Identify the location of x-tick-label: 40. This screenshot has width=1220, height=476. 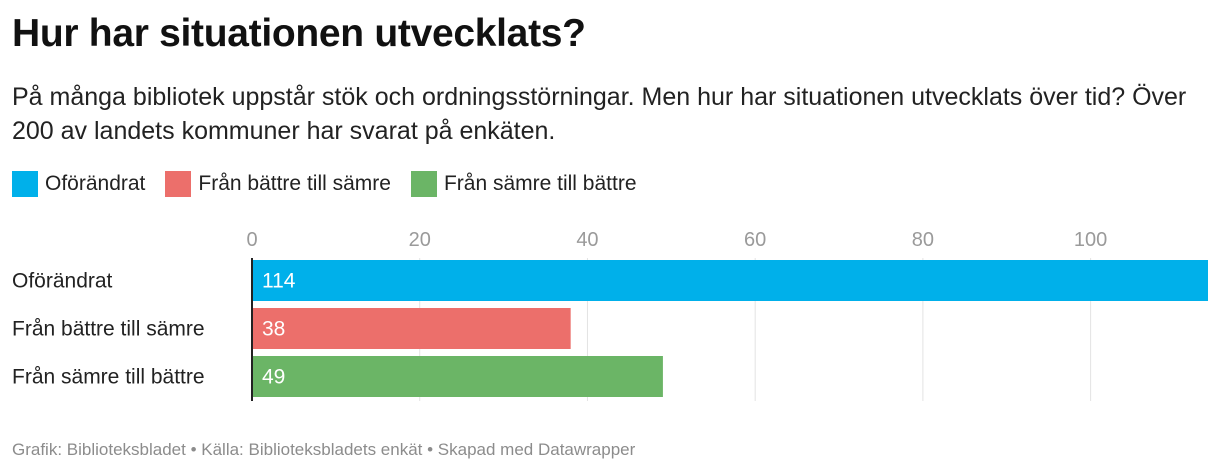
(587, 240).